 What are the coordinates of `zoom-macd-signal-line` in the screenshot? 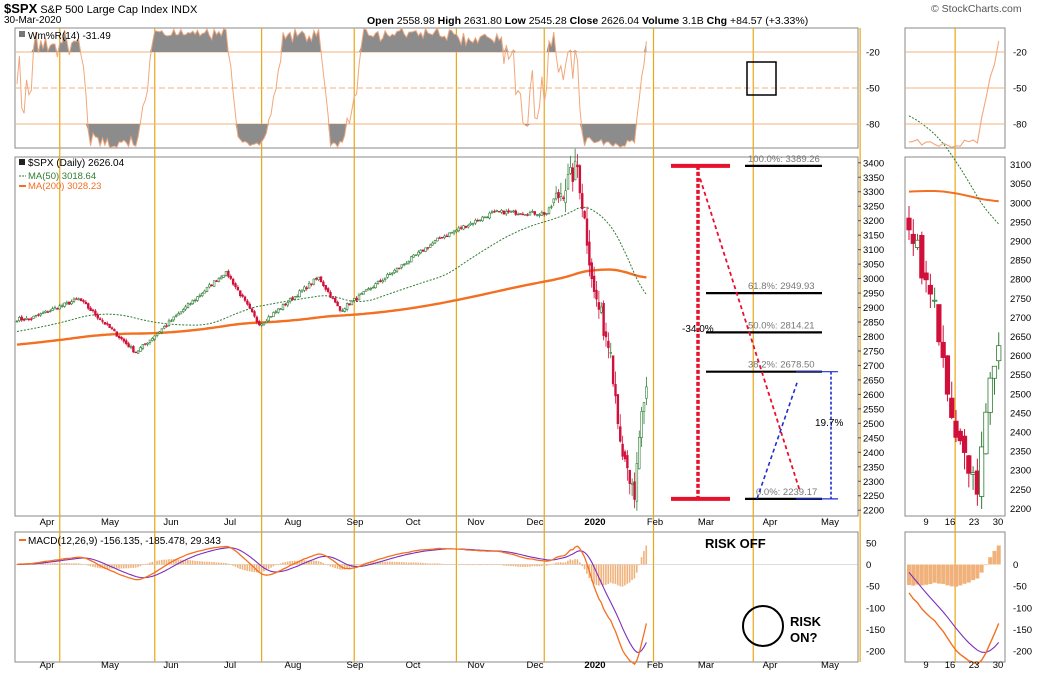 It's located at (954, 612).